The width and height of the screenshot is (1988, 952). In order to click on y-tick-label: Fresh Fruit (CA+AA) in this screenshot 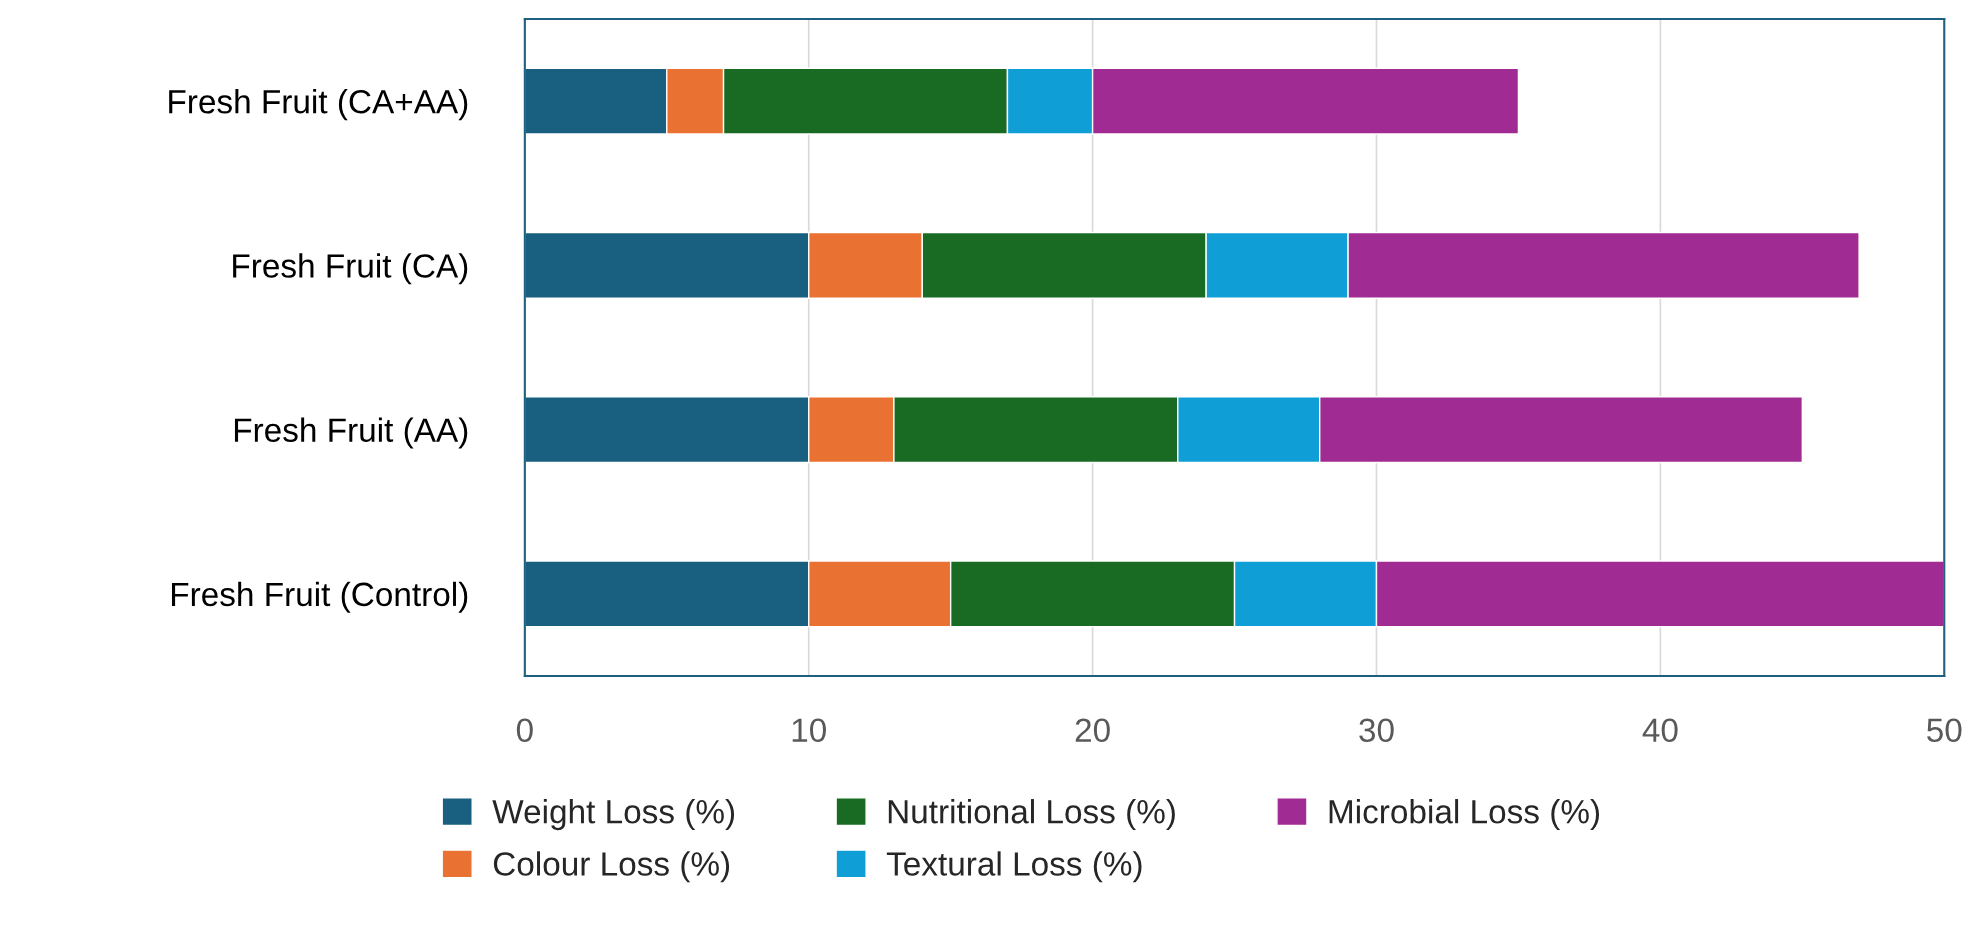, I will do `click(318, 105)`.